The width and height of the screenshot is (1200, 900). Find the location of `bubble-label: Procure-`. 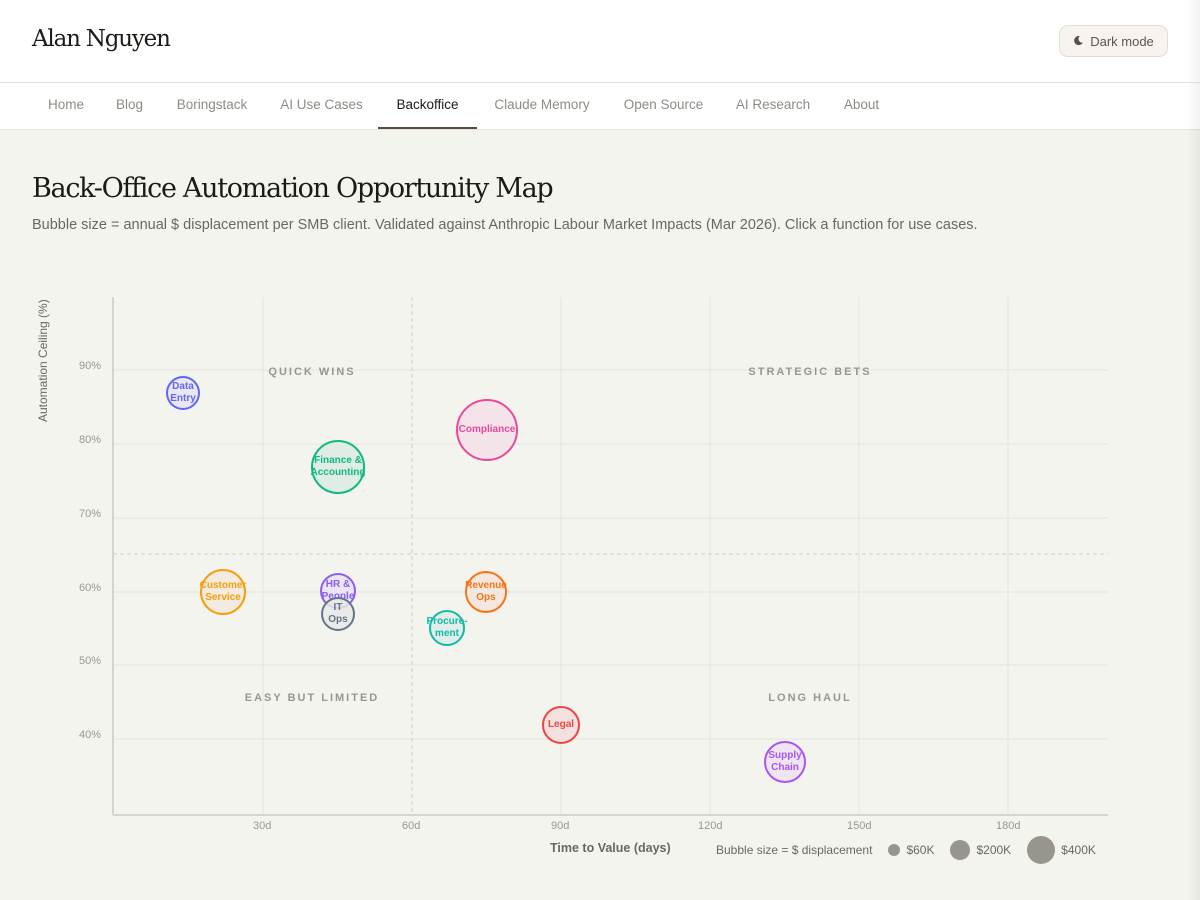

bubble-label: Procure- is located at coordinates (447, 621).